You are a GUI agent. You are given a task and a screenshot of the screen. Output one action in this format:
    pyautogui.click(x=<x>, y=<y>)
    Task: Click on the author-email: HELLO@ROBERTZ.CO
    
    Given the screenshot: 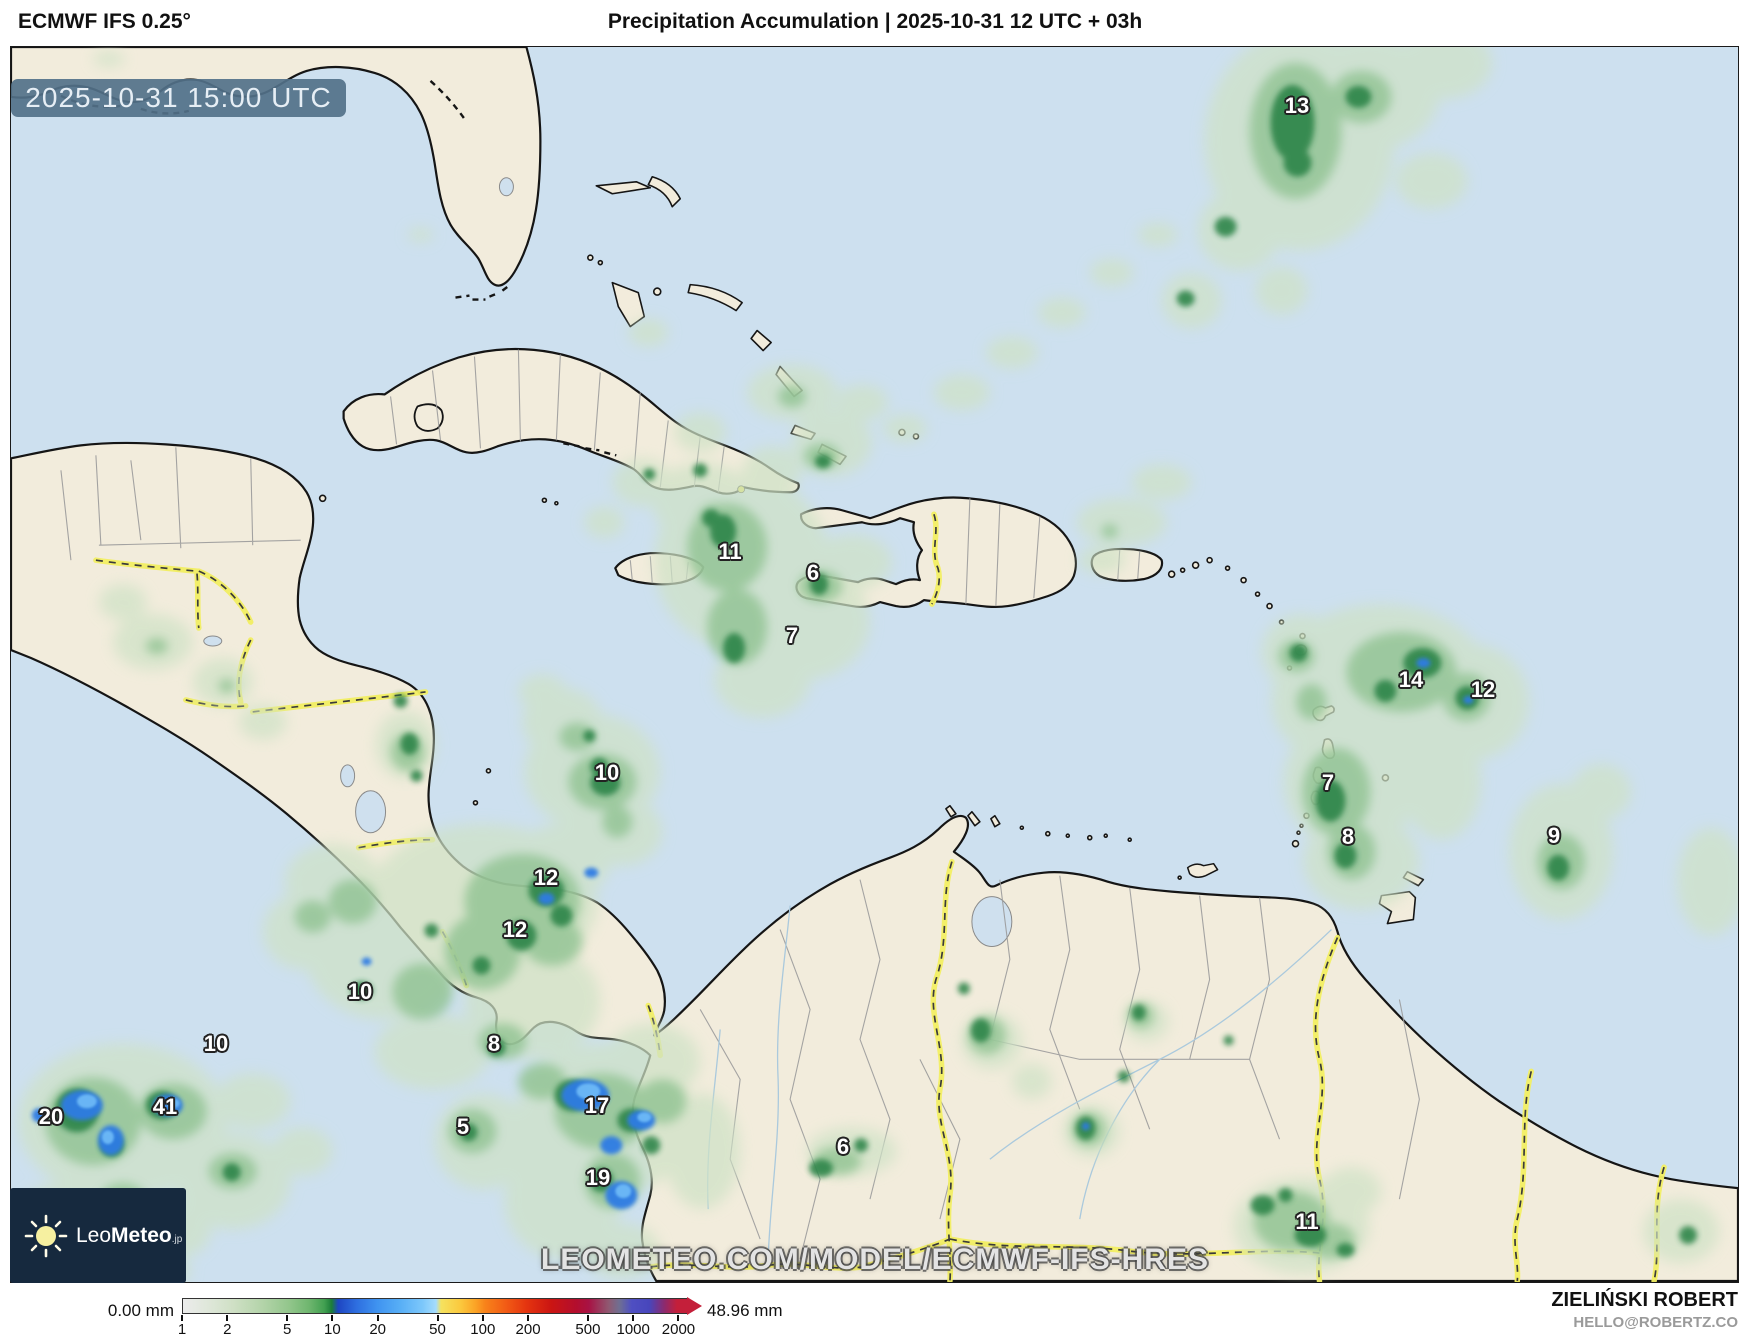 What is the action you would take?
    pyautogui.click(x=1655, y=1322)
    